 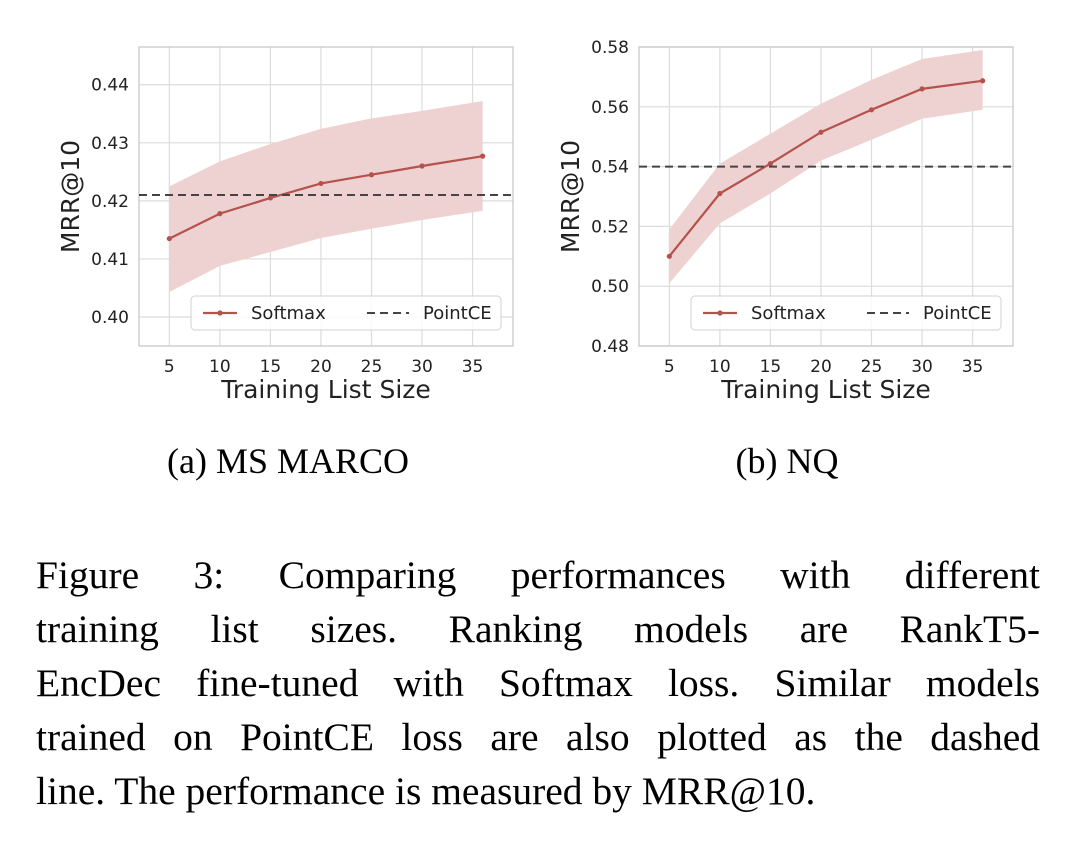 What do you see at coordinates (610, 227) in the screenshot?
I see `y-tick-label: 0.52` at bounding box center [610, 227].